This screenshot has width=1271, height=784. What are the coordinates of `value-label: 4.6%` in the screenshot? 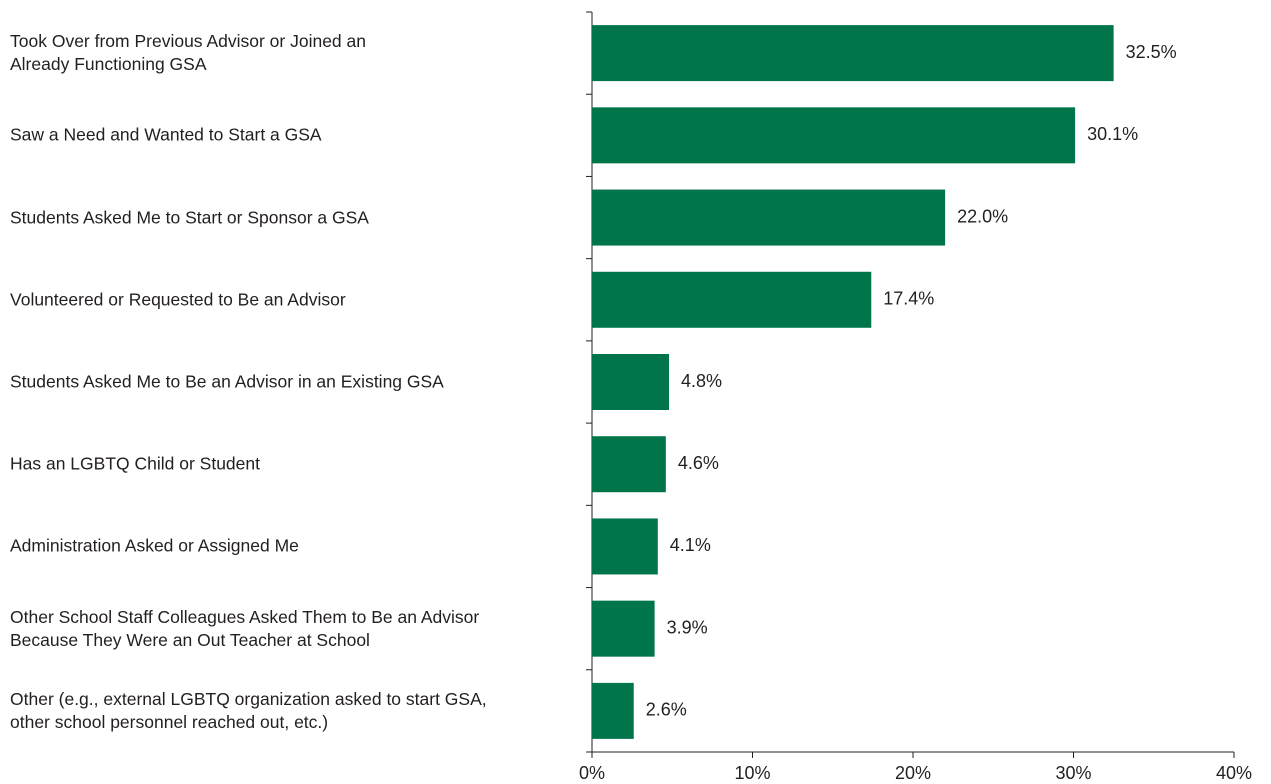 It's located at (698, 463).